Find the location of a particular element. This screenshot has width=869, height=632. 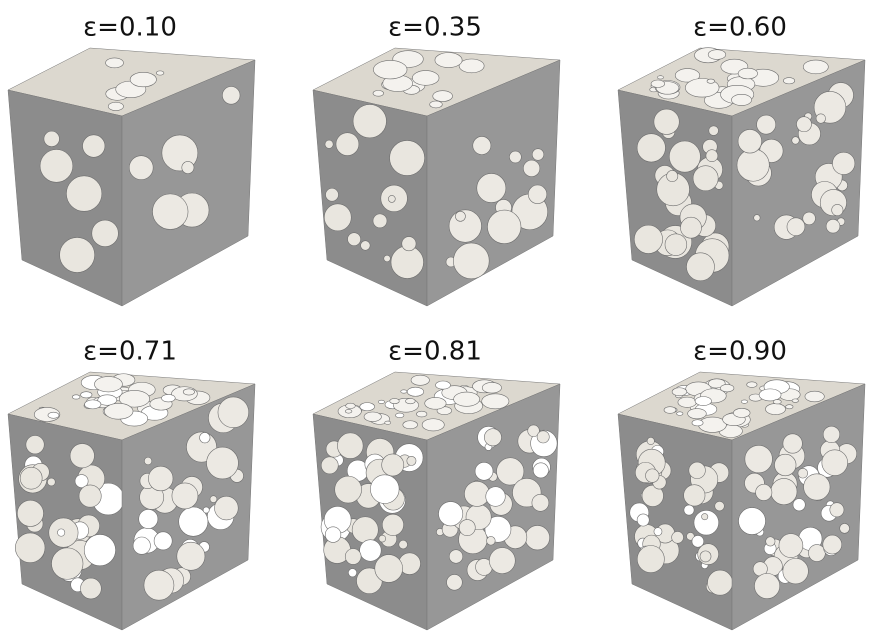

panel-label: ε=0.10 is located at coordinates (130, 28).